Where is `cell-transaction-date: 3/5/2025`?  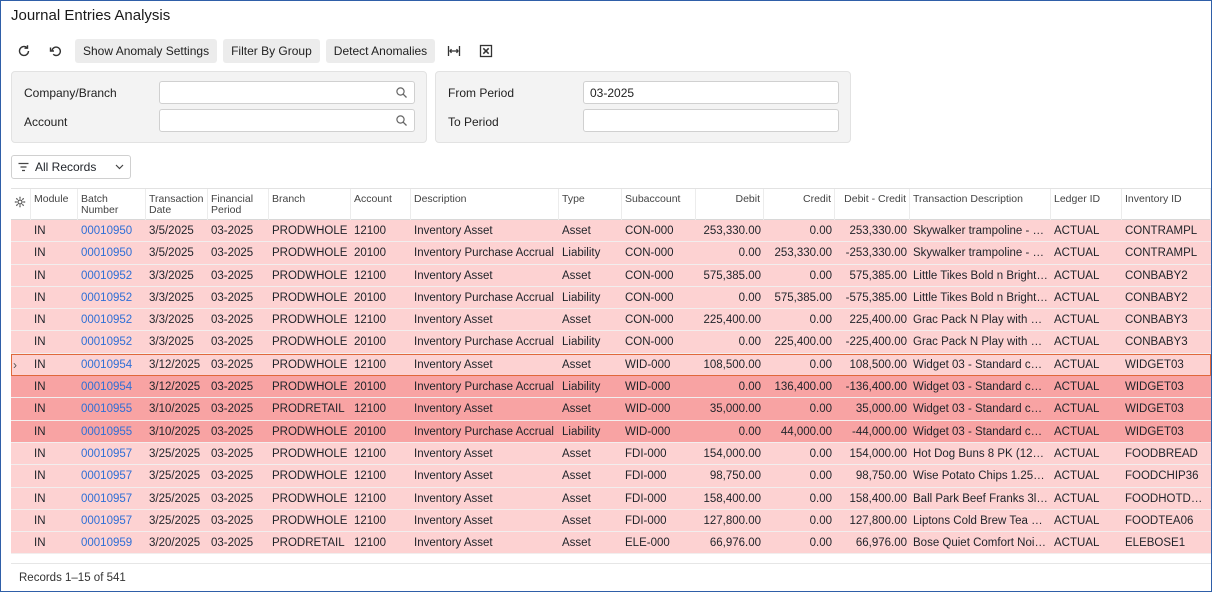
cell-transaction-date: 3/5/2025 is located at coordinates (171, 231).